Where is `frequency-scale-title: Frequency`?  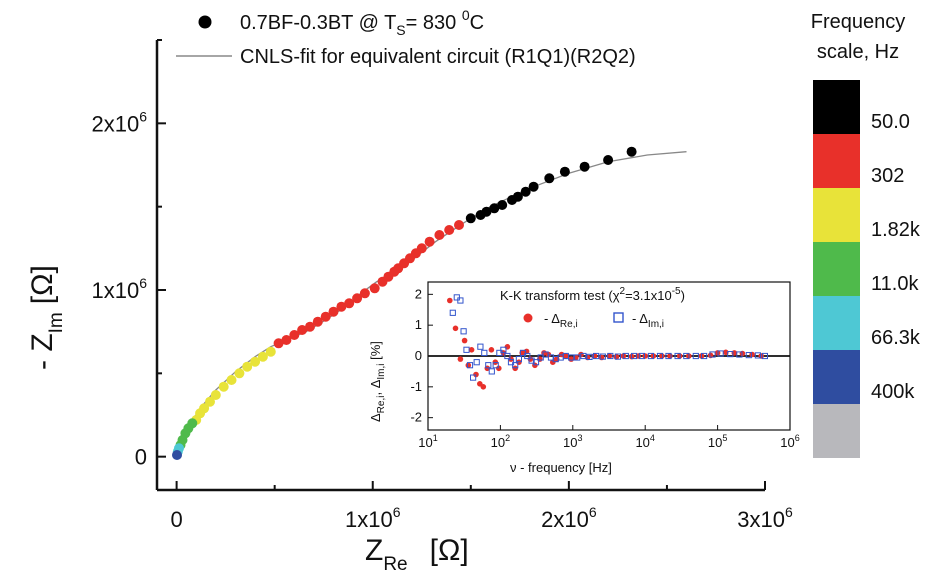
frequency-scale-title: Frequency is located at coordinates (858, 22).